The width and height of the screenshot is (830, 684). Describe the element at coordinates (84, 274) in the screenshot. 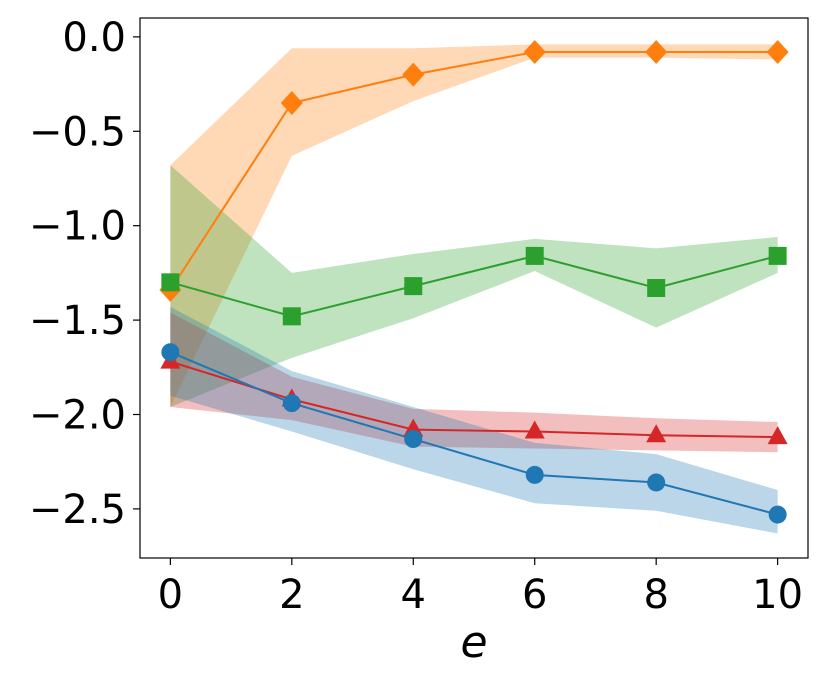

I see `y-axis-ticks: 0.0 −0.5 −1.0 −1.5 −2.0 −2.5` at that location.